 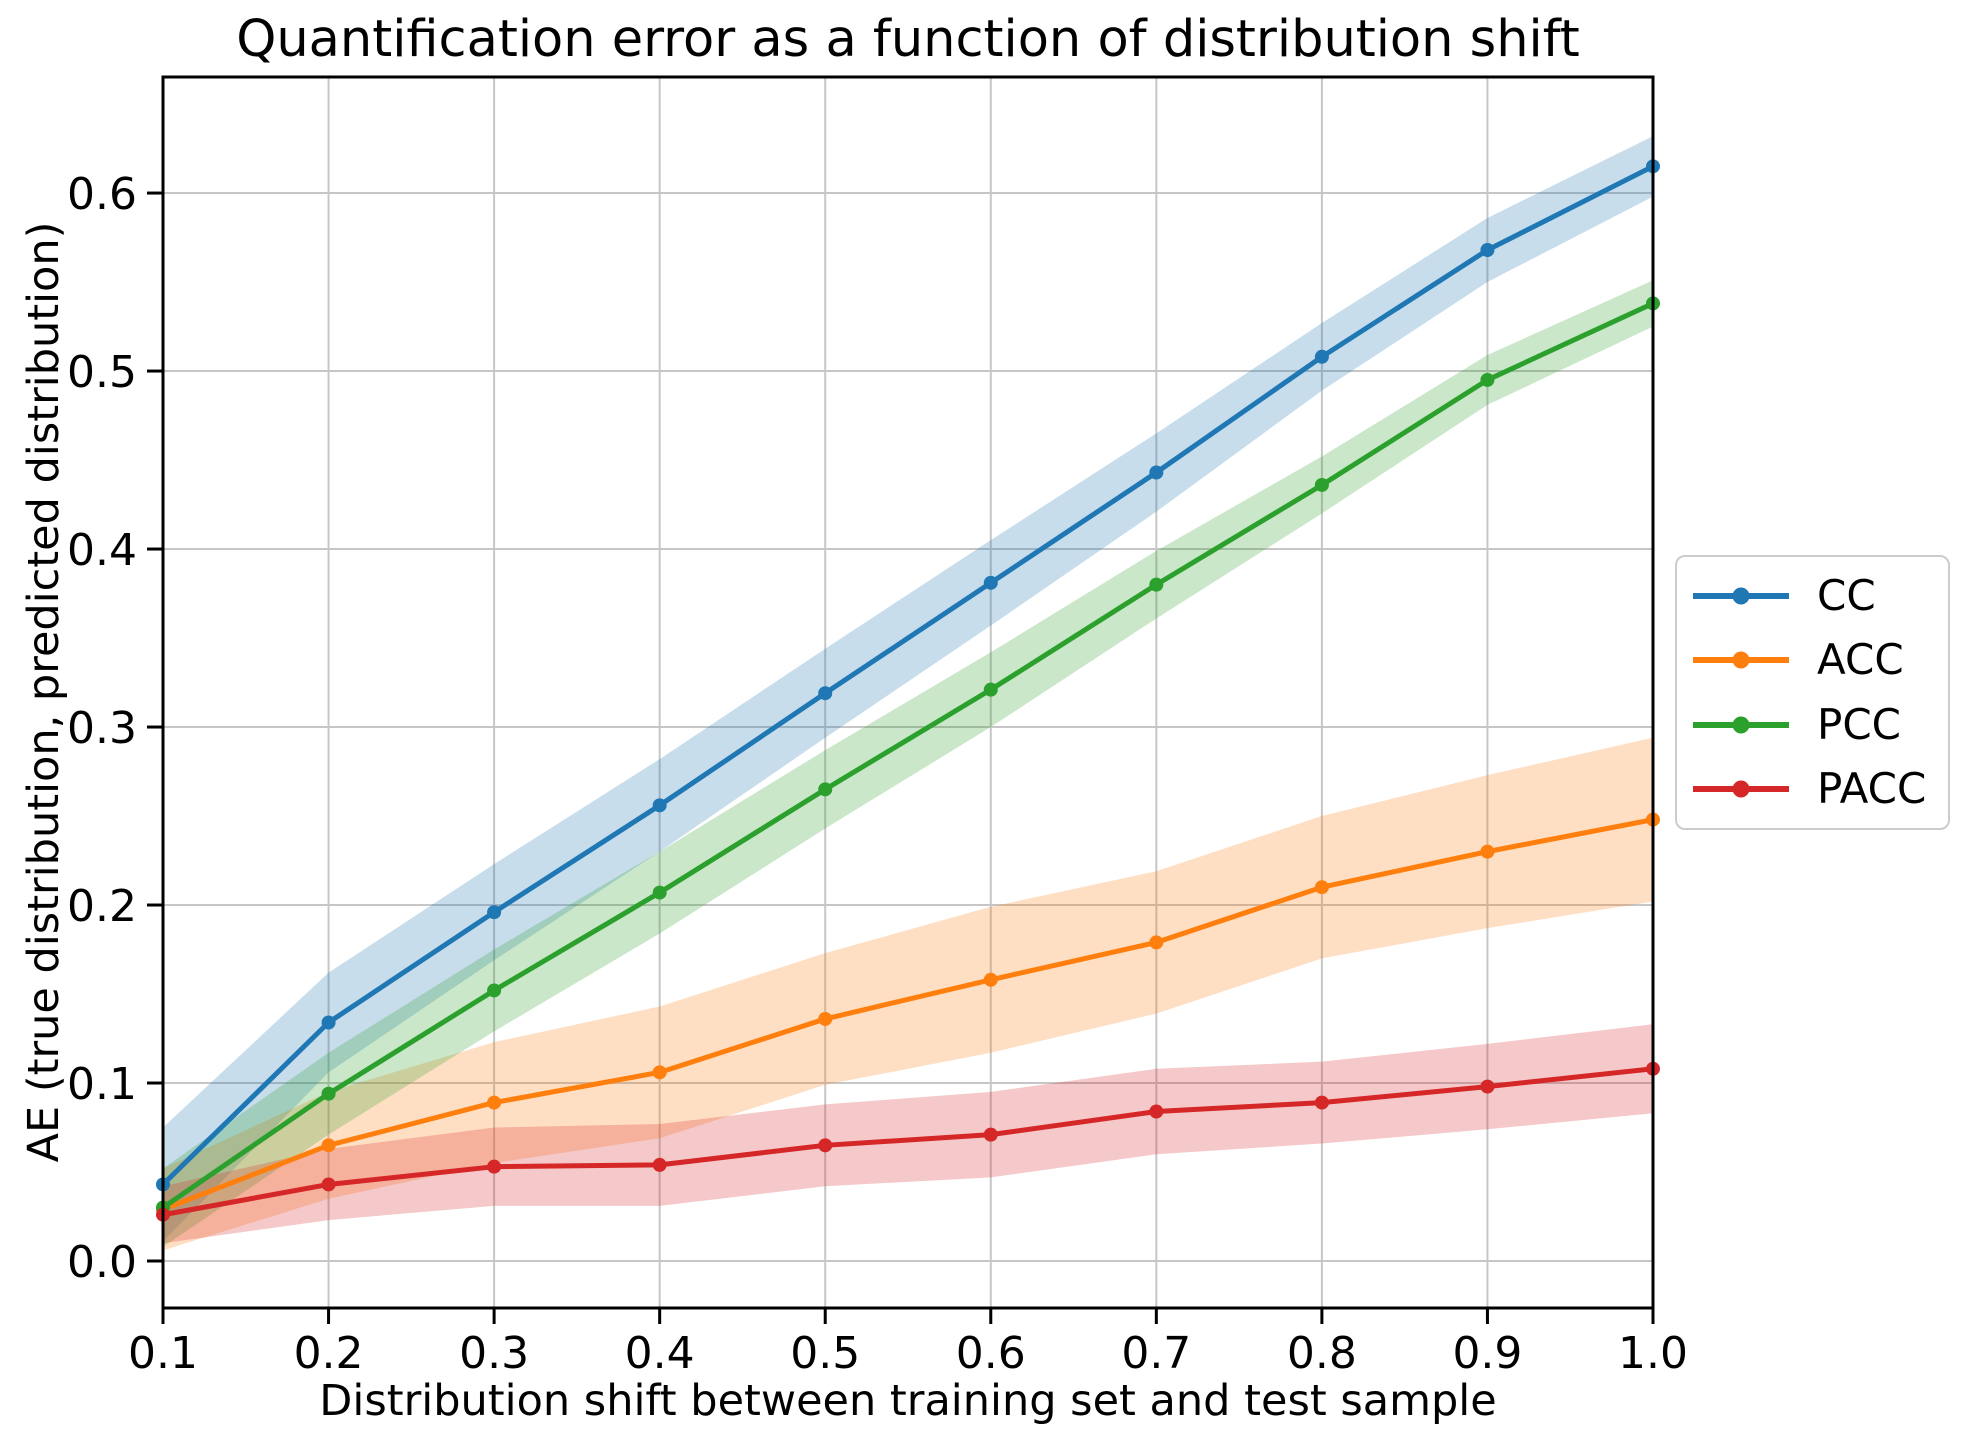 What do you see at coordinates (102, 194) in the screenshot?
I see `y-tick-label: 0.6` at bounding box center [102, 194].